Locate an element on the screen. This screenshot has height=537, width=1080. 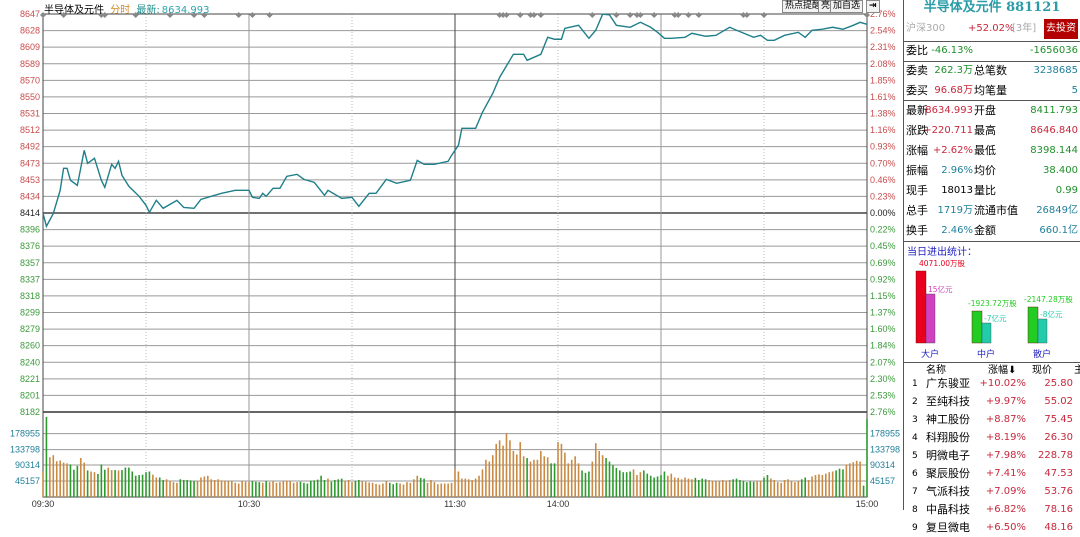
quote-value: 1719万 is located at coordinates (955, 210).